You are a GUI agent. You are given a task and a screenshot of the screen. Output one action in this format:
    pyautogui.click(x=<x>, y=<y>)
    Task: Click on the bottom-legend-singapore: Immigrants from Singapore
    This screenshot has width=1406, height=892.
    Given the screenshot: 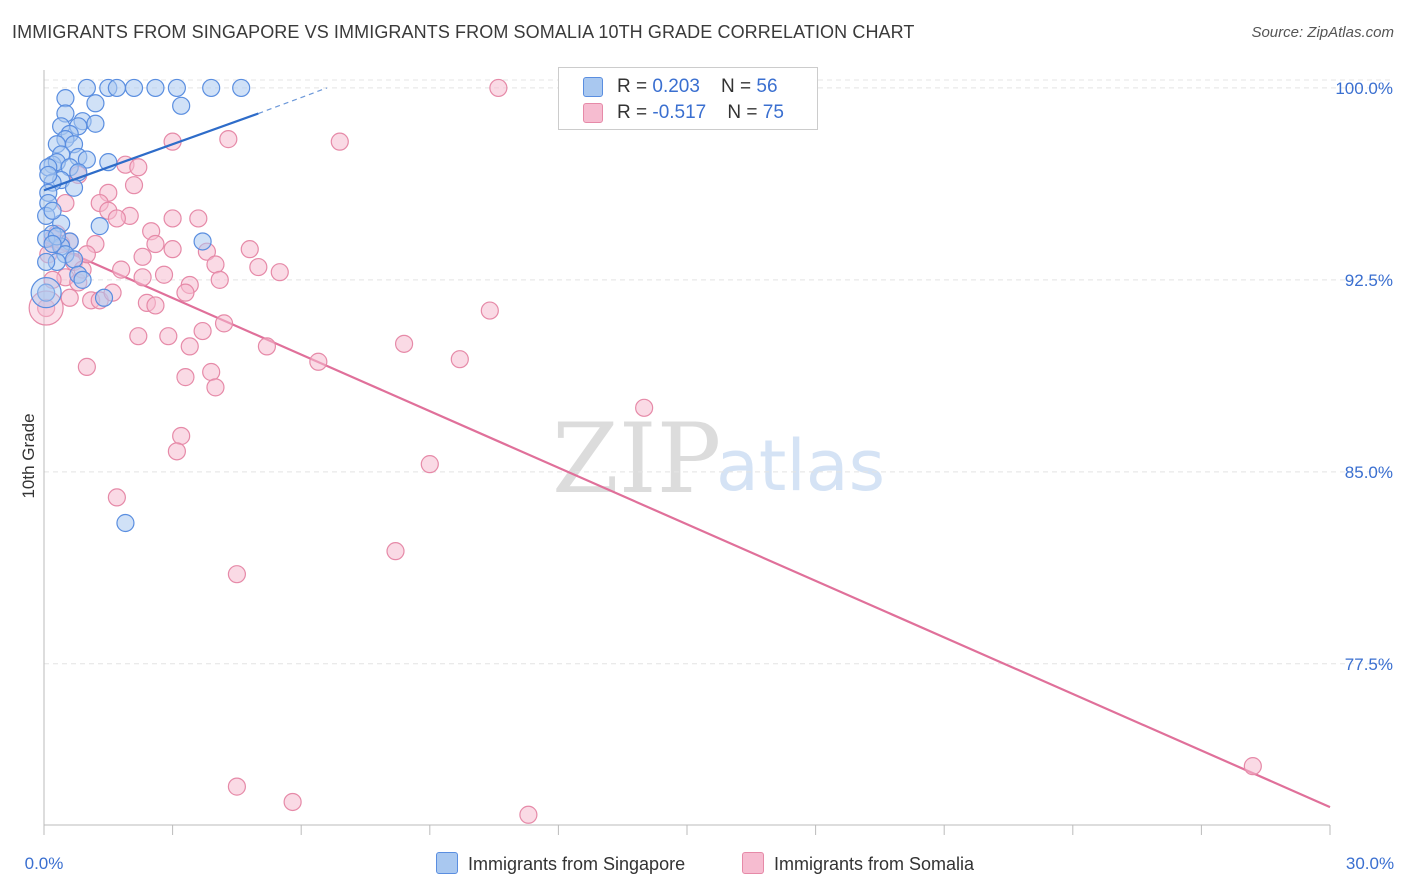 What is the action you would take?
    pyautogui.click(x=560, y=863)
    